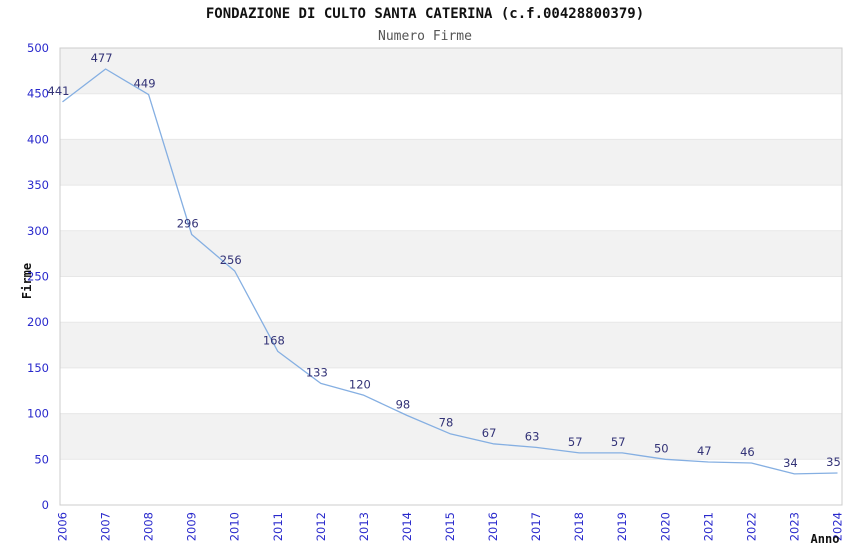 The width and height of the screenshot is (850, 550). Describe the element at coordinates (747, 452) in the screenshot. I see `data-point-label: 46` at that location.